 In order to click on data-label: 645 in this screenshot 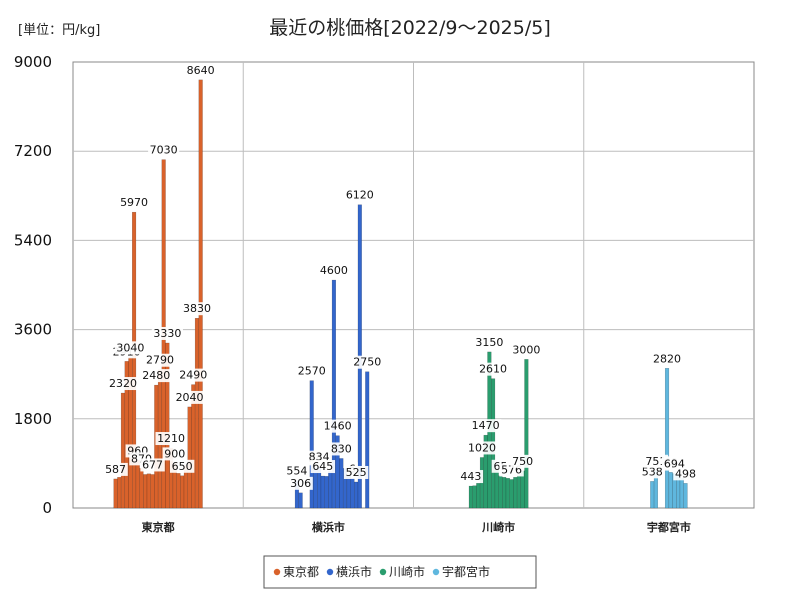, I will do `click(322, 466)`.